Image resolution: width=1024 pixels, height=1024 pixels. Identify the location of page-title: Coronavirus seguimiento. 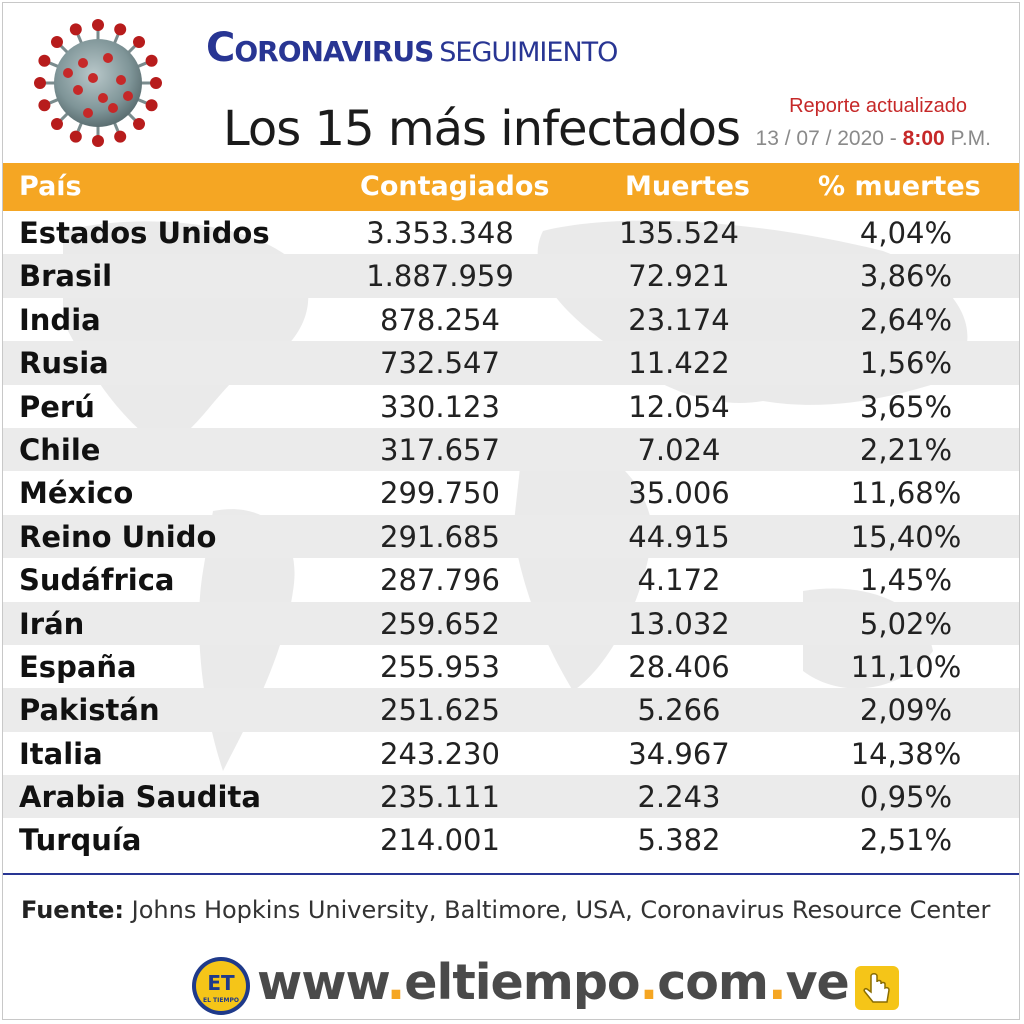
(412, 48).